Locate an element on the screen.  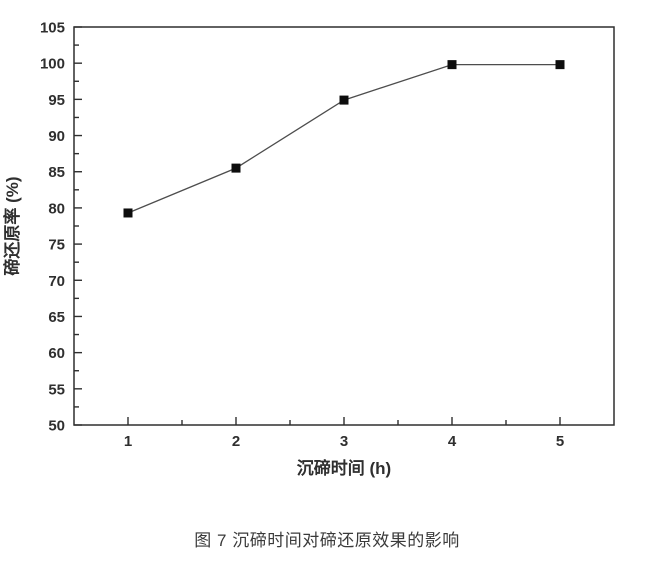
y-tick-label: 95 is located at coordinates (56, 100).